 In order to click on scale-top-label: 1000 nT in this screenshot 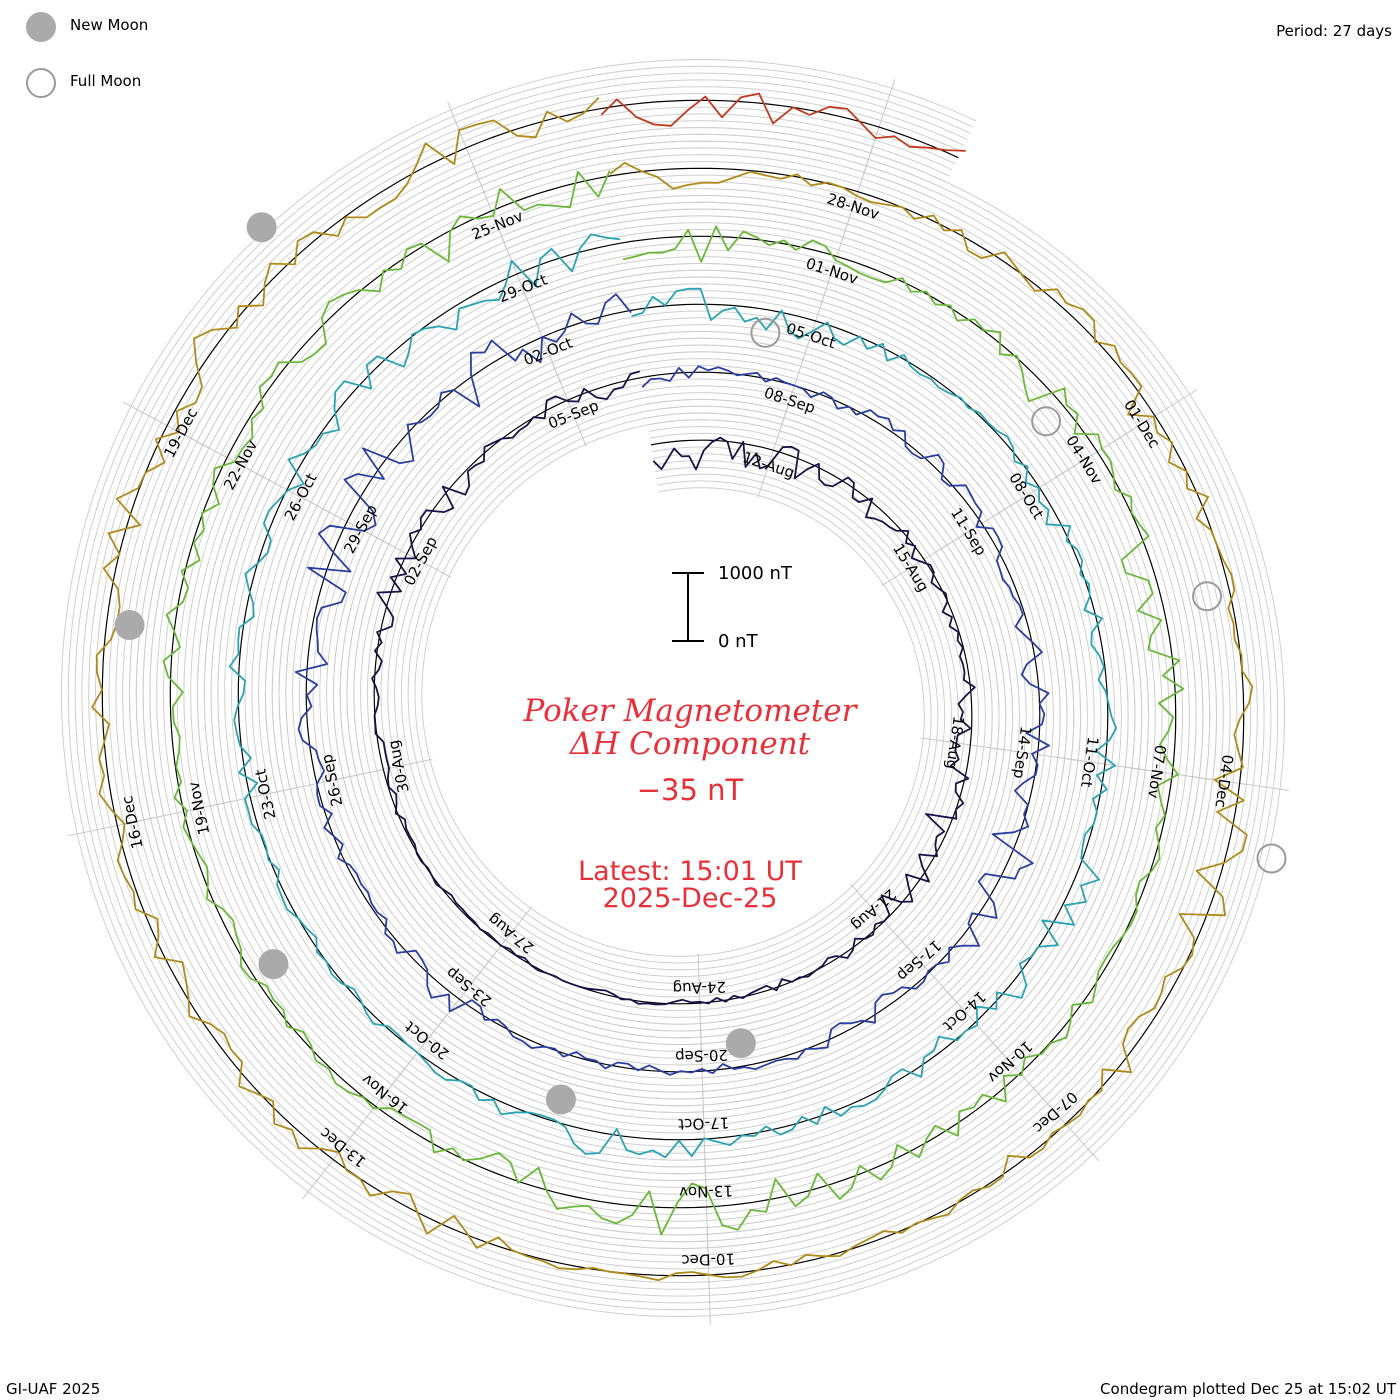, I will do `click(755, 573)`.